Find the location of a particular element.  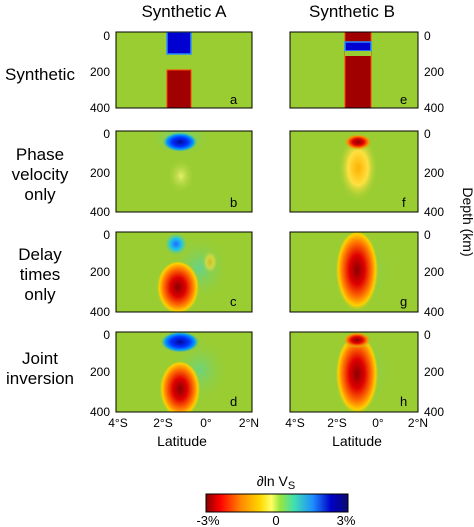

colorbar-gradient is located at coordinates (277, 503).